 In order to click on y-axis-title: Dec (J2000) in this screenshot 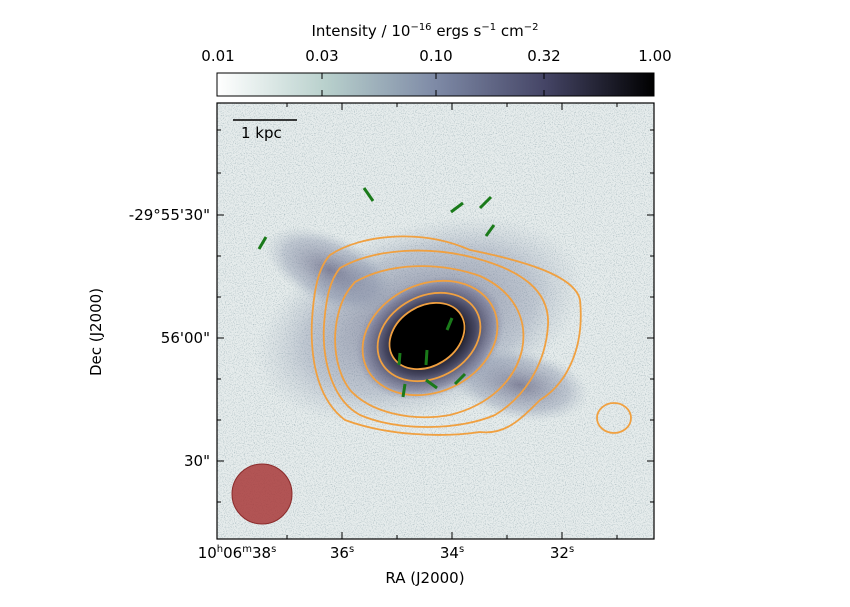, I will do `click(96, 332)`.